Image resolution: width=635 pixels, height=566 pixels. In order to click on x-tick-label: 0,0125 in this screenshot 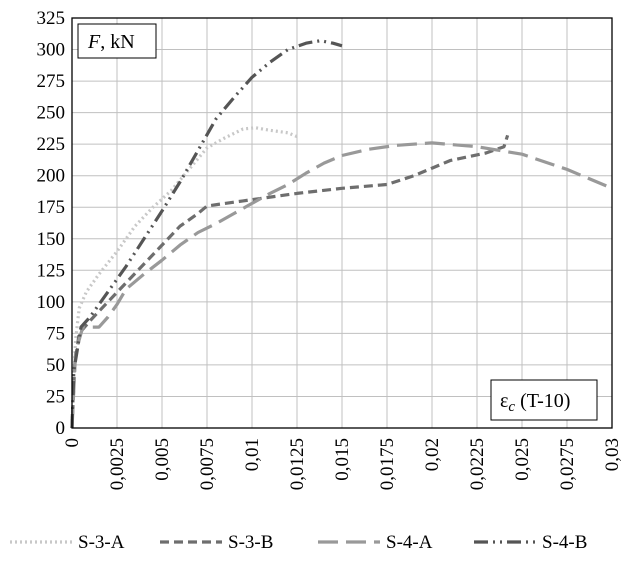, I will do `click(297, 464)`.